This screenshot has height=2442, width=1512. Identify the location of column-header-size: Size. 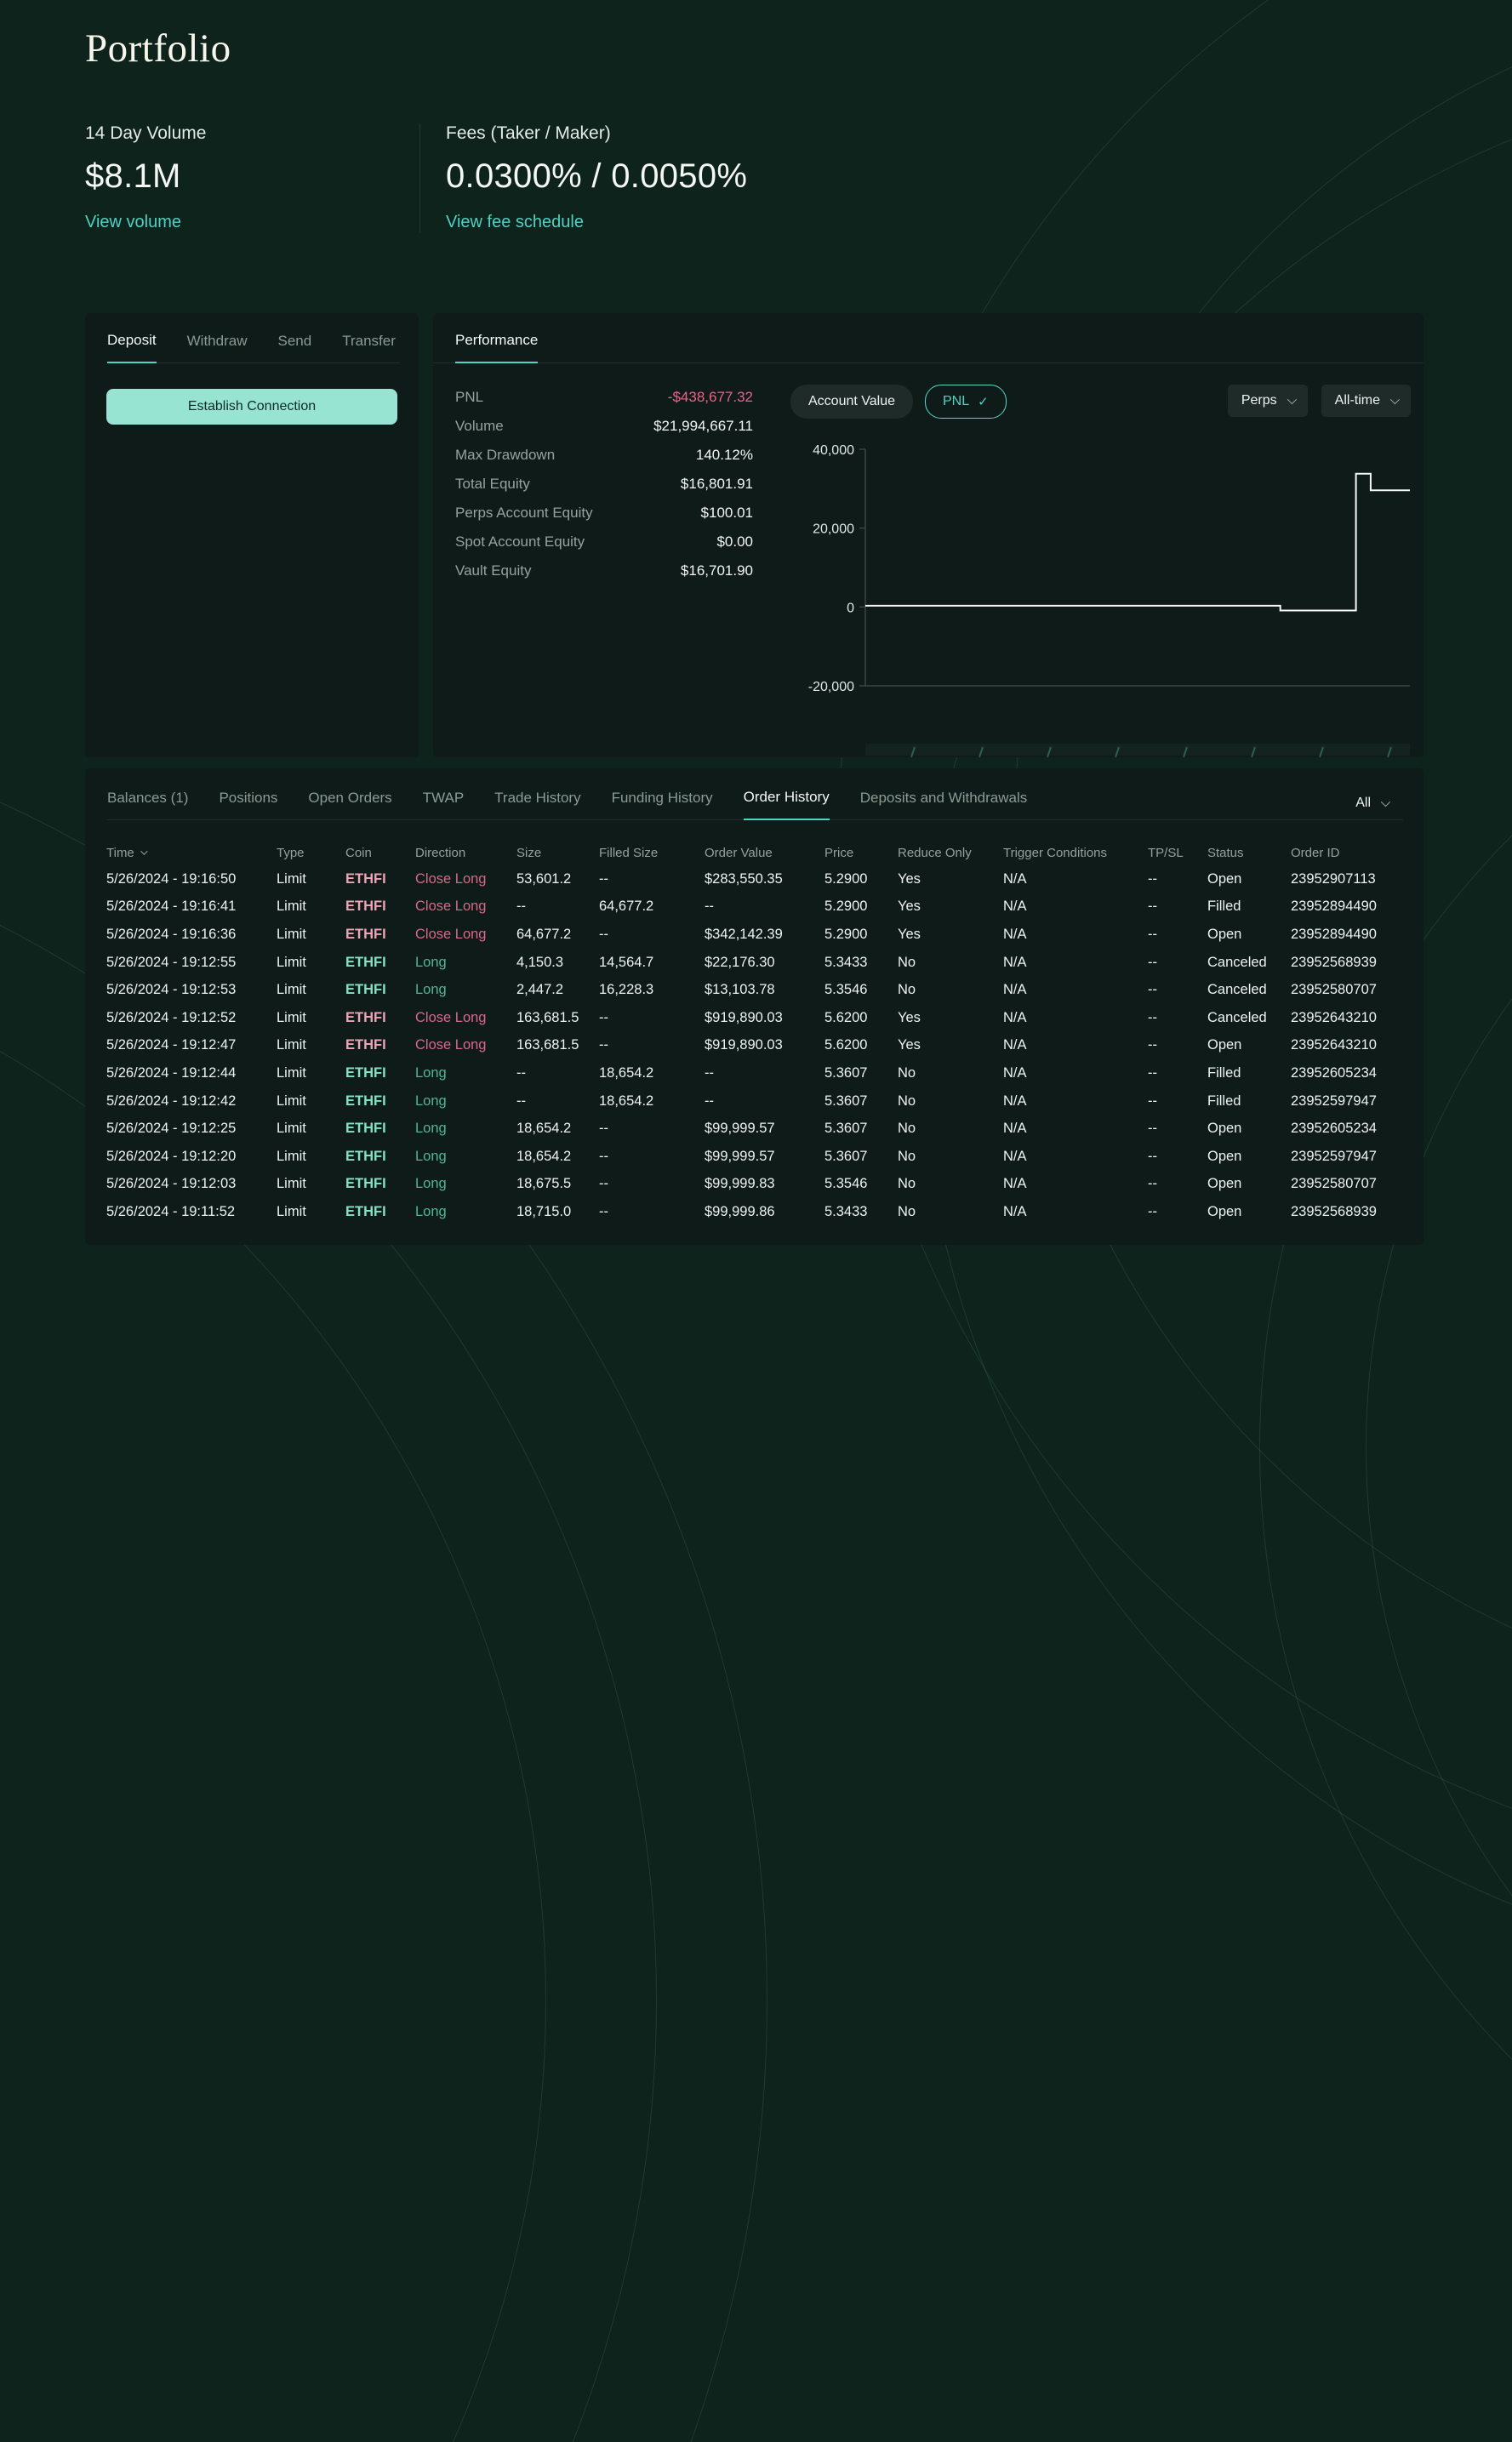
(529, 852).